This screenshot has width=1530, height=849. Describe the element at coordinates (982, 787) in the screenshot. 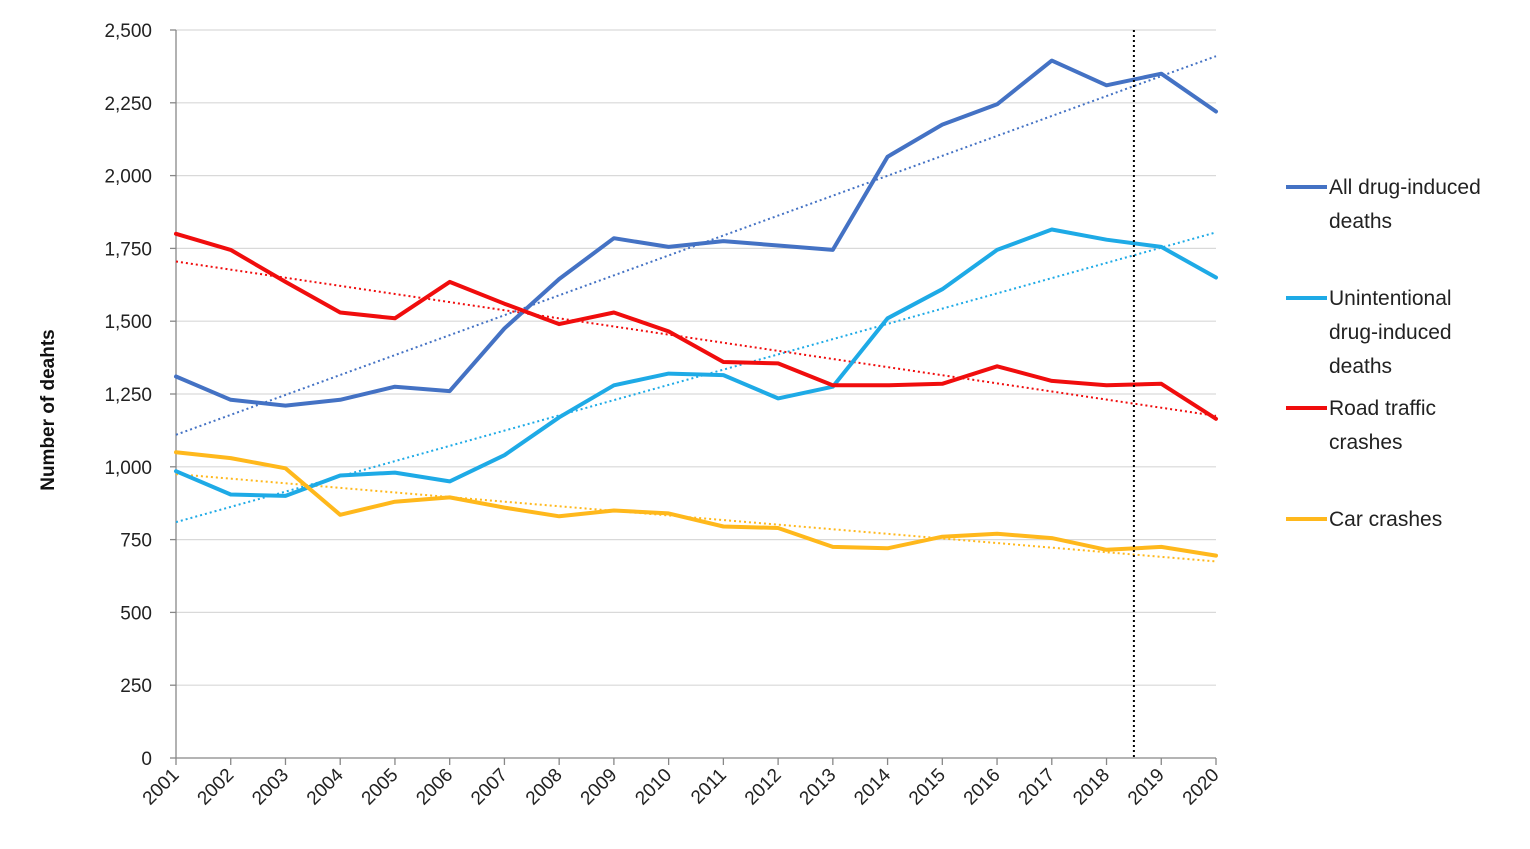

I see `x-tick-label: 2016` at that location.